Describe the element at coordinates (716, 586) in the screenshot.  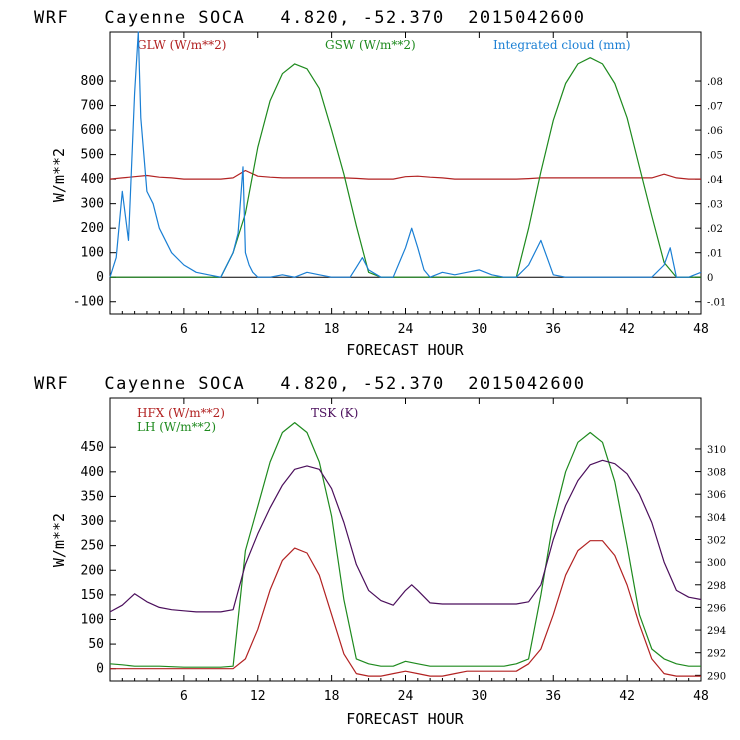
I see `panel-2-y2tick-label: 298` at that location.